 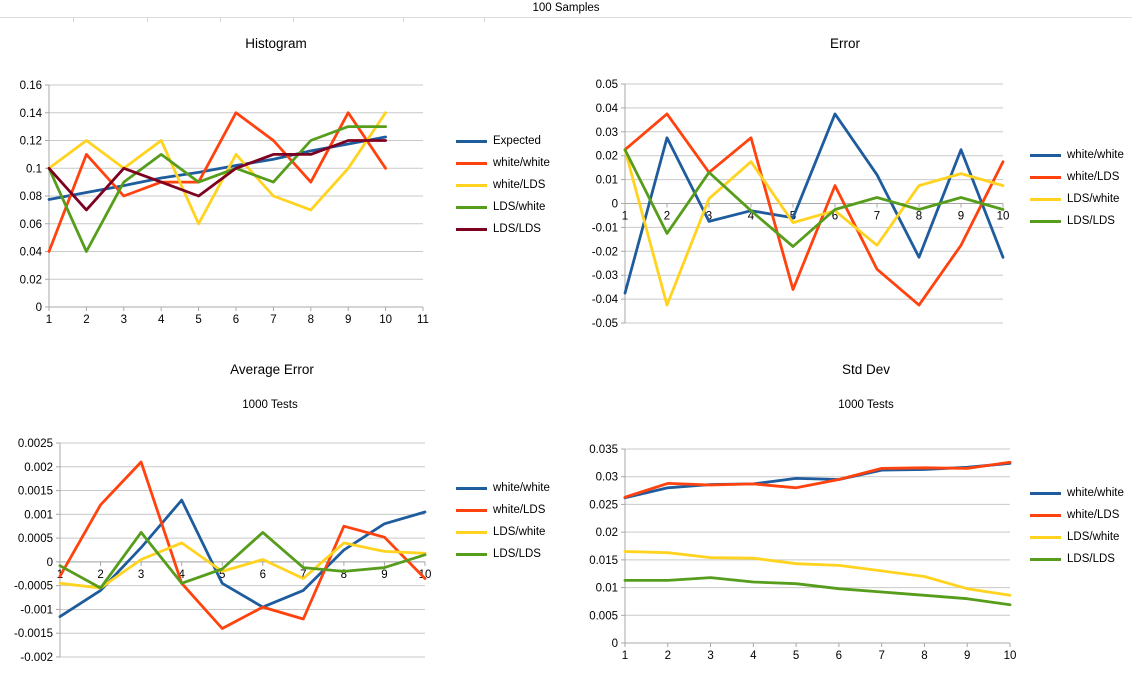 I want to click on y-tick-label: -0.02, so click(x=605, y=252).